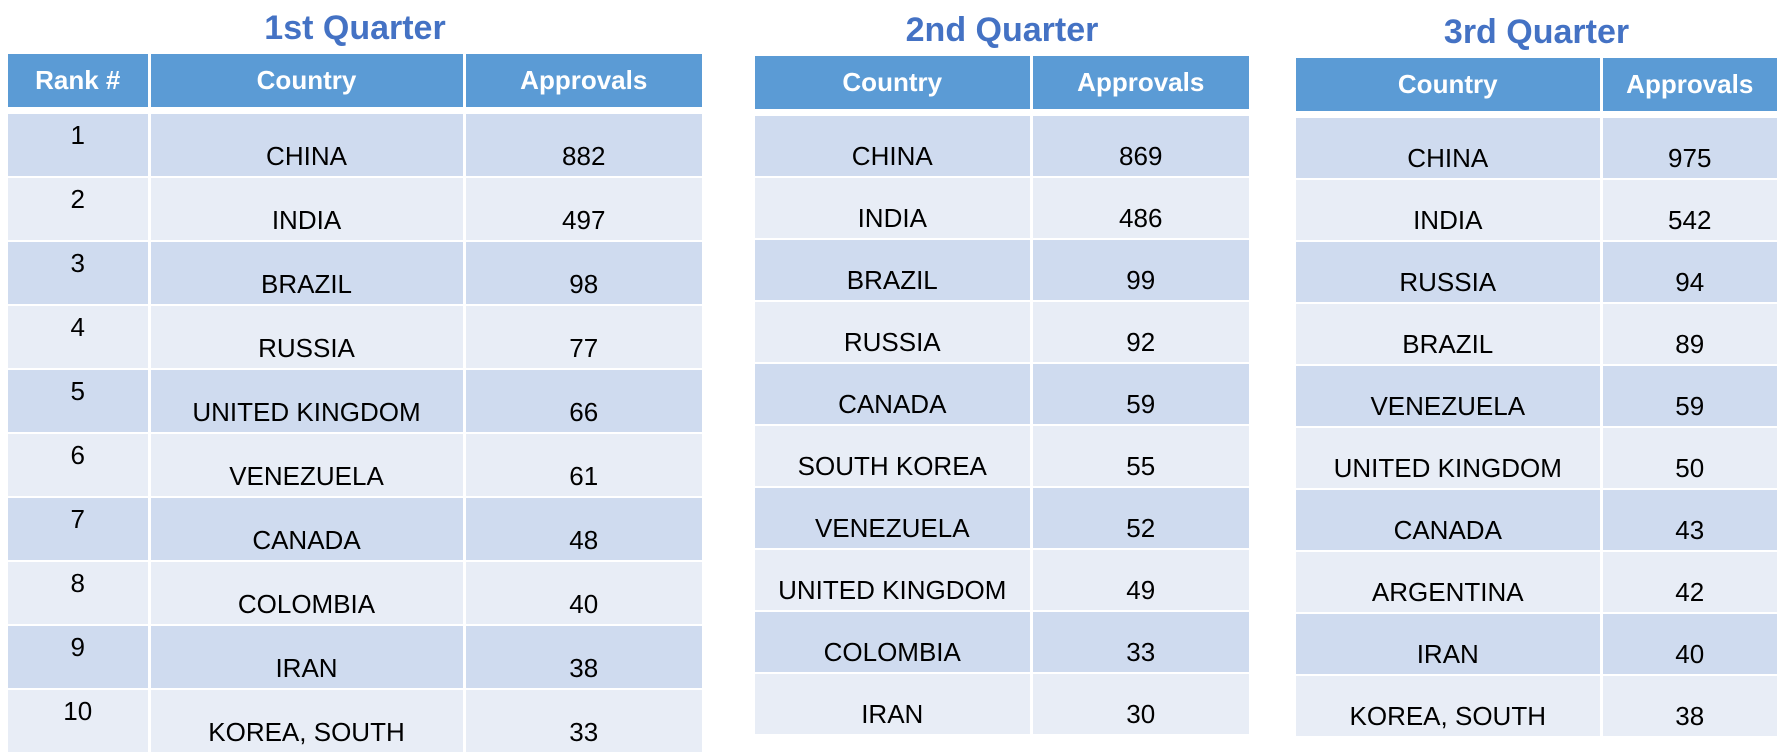  What do you see at coordinates (894, 456) in the screenshot?
I see `country-cell: SOUTH KOREA` at bounding box center [894, 456].